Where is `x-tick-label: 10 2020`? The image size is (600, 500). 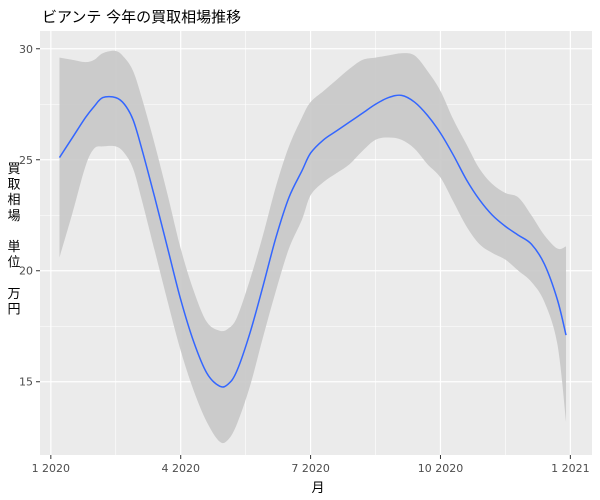 x-tick-label: 10 2020 is located at coordinates (441, 468).